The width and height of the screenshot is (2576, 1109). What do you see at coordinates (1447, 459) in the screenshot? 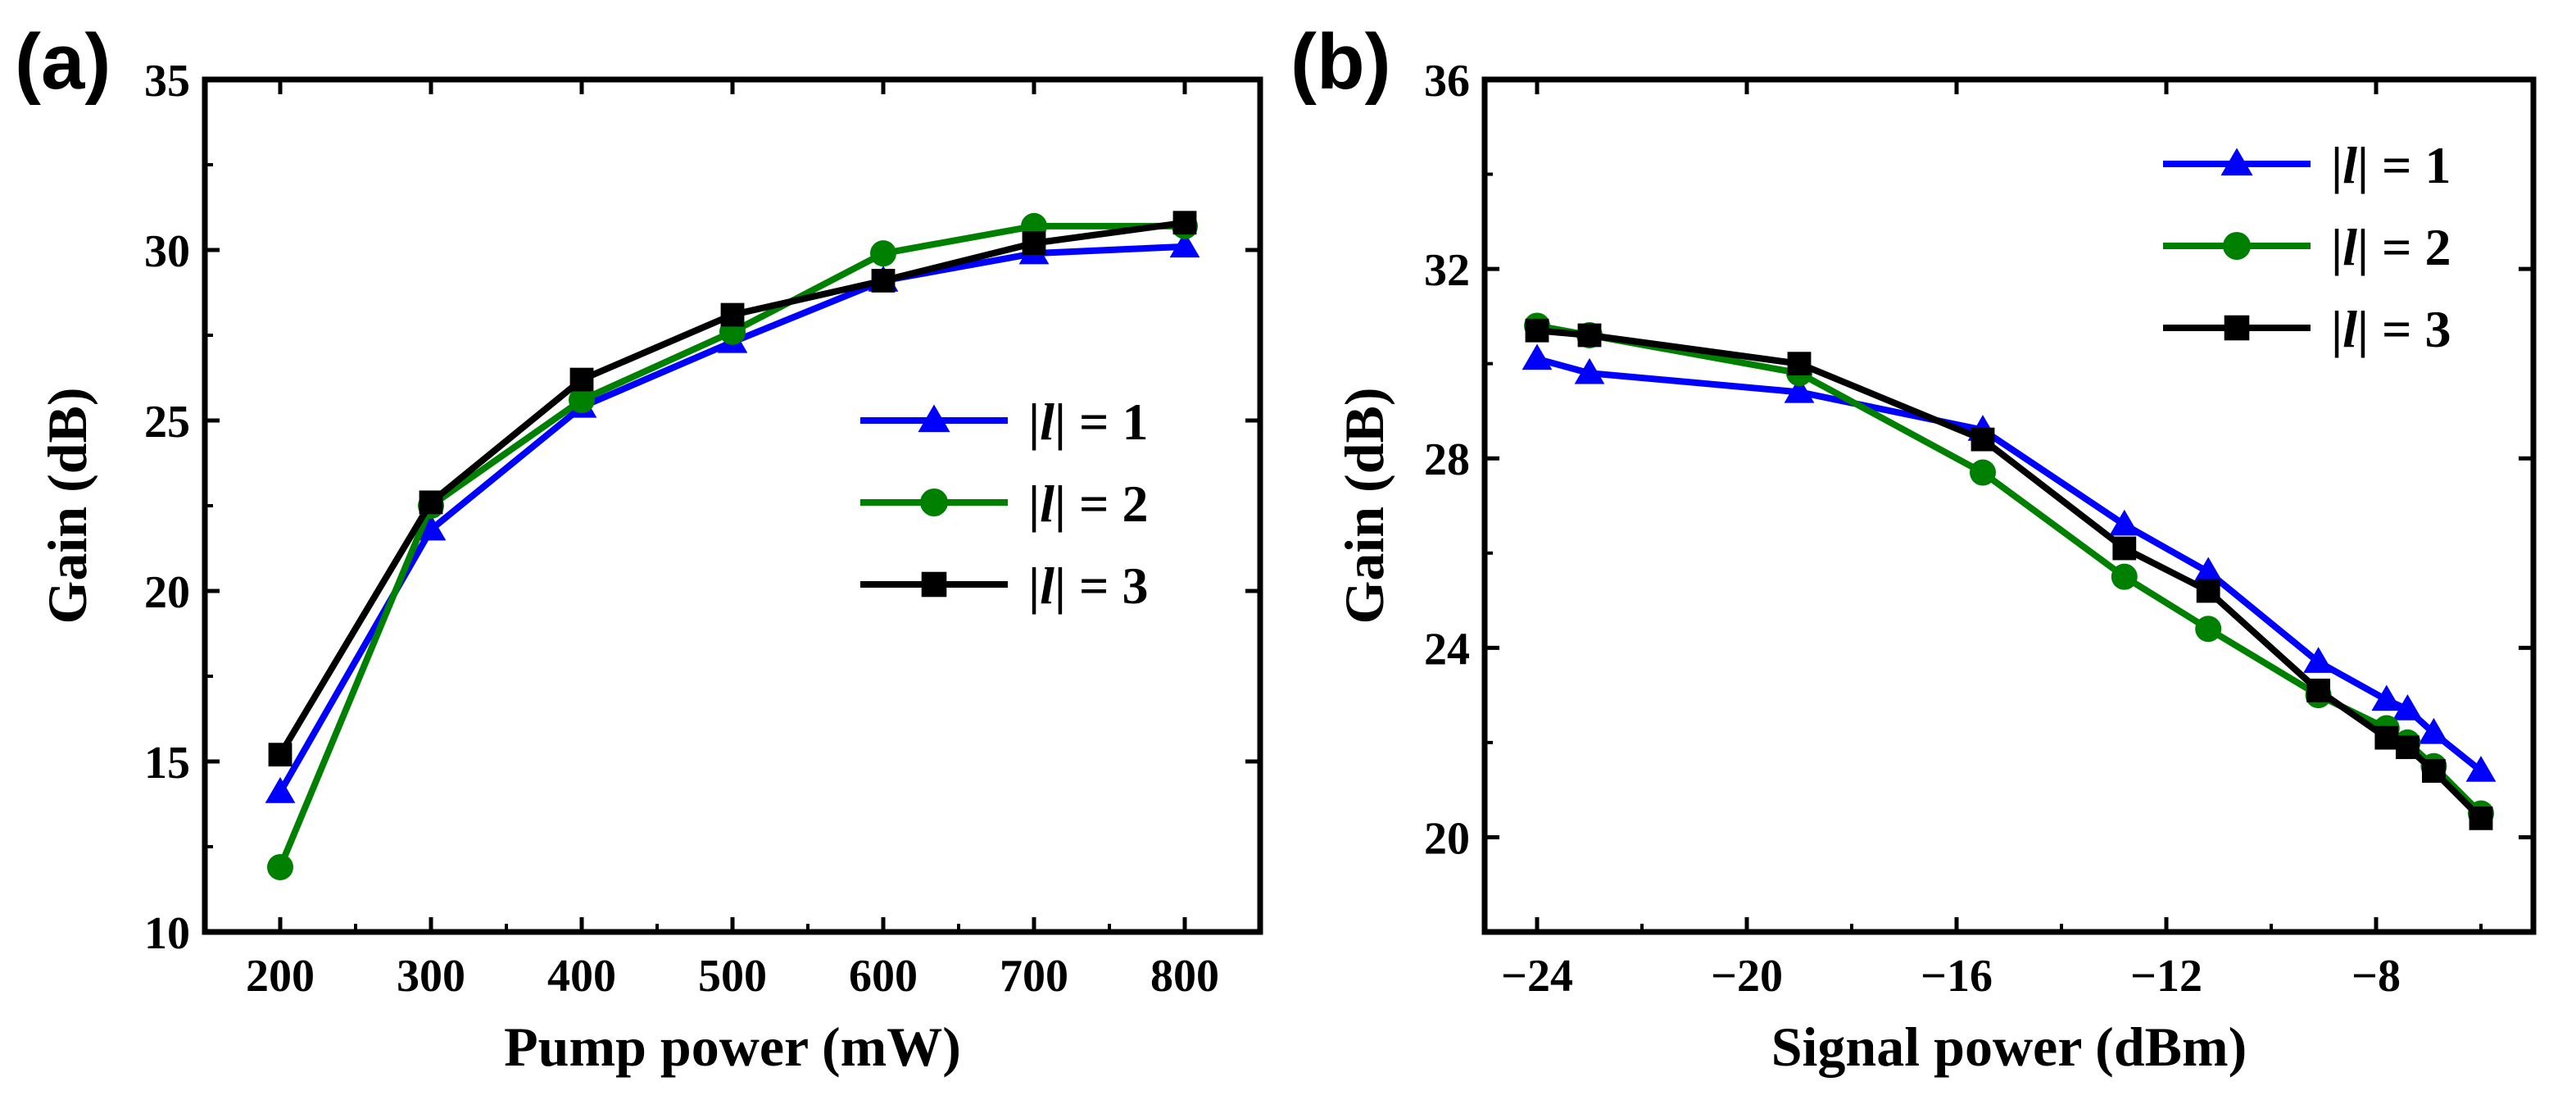
I see `y-tick-label: 28` at bounding box center [1447, 459].